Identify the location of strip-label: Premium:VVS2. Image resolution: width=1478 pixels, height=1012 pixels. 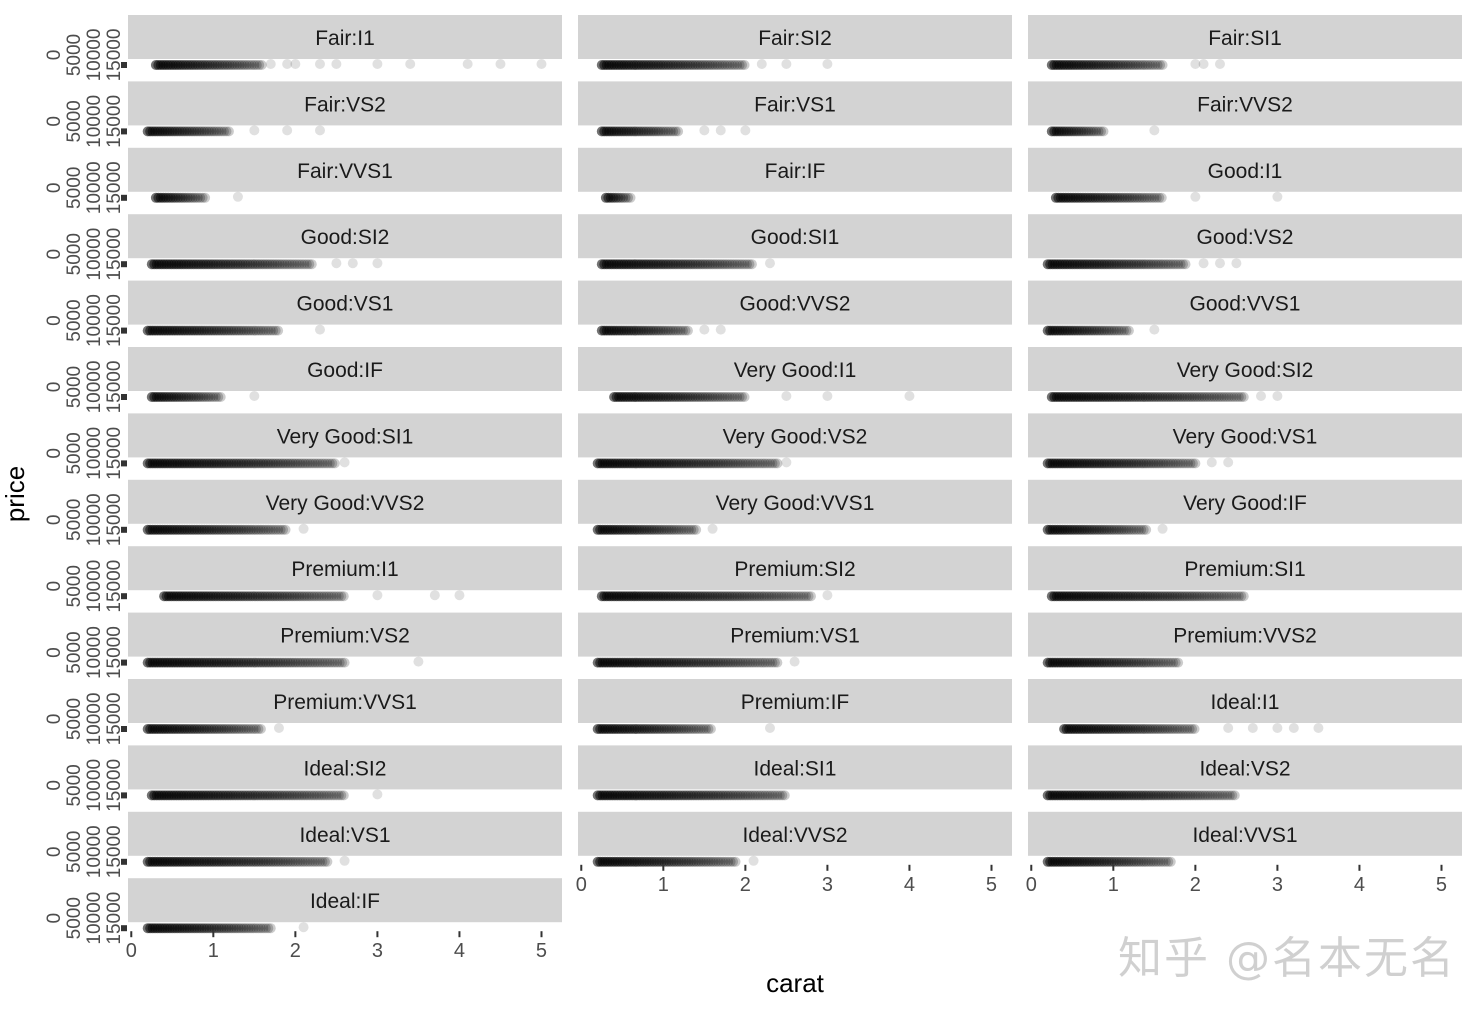
(1245, 636).